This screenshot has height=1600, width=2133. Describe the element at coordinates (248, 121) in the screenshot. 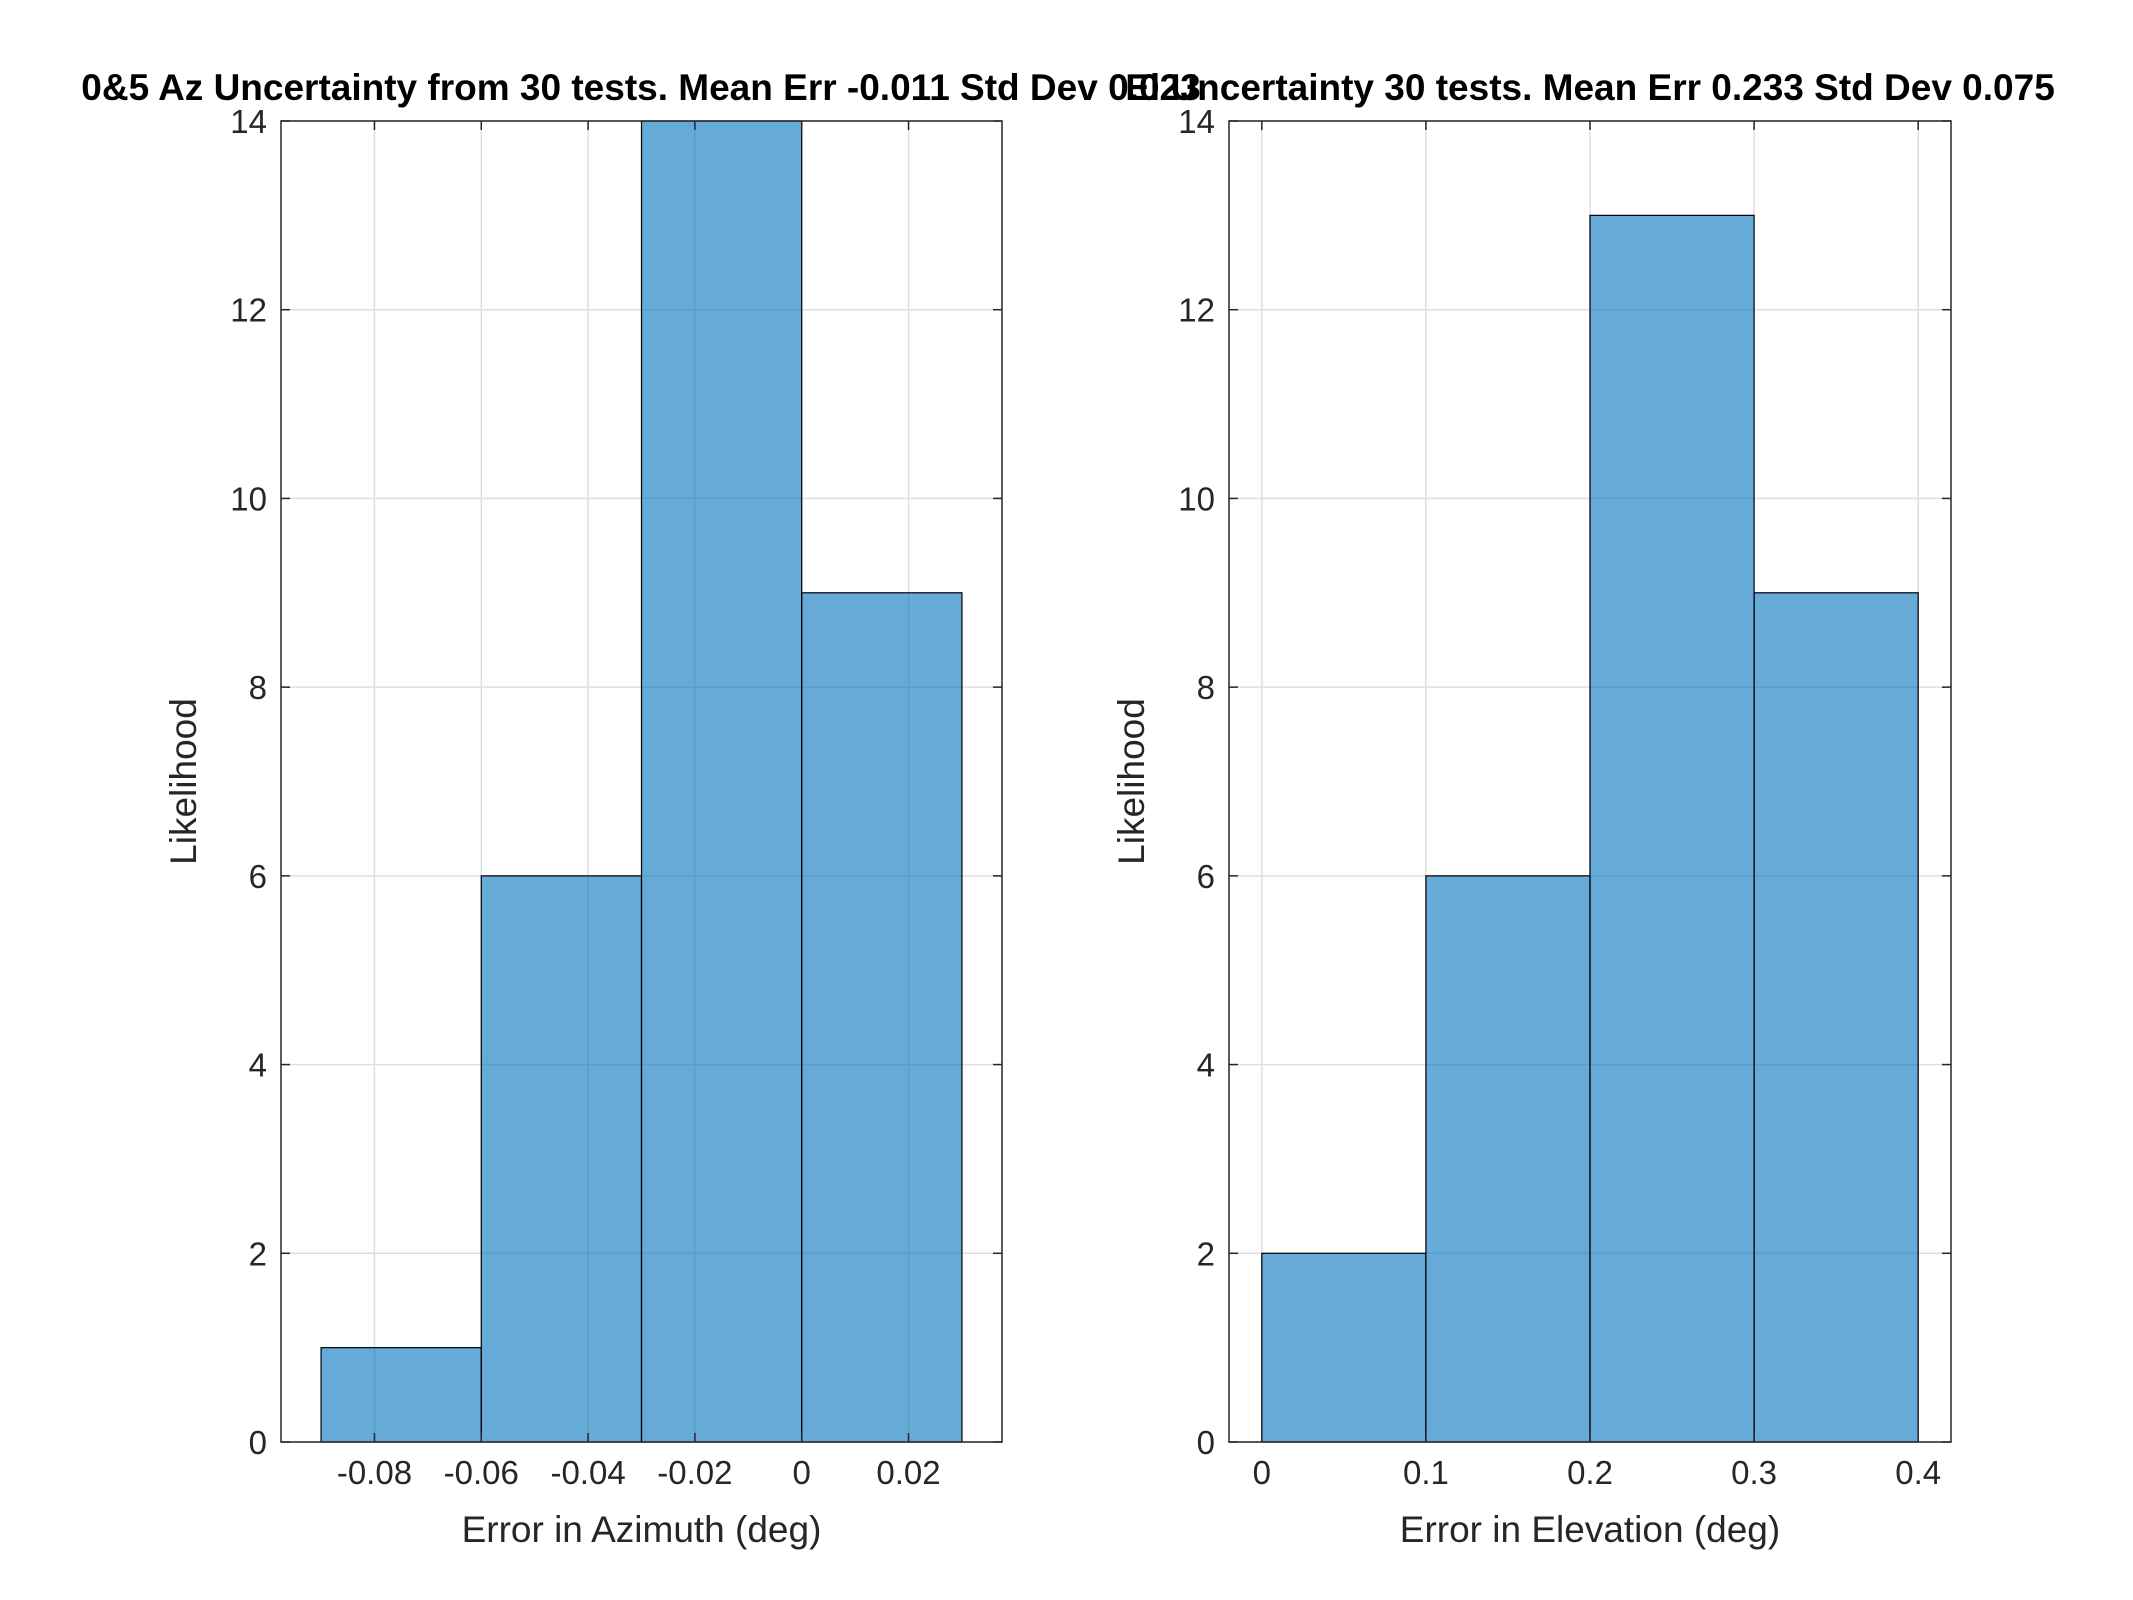

I see `azimuth-y-tick-label: 14` at that location.